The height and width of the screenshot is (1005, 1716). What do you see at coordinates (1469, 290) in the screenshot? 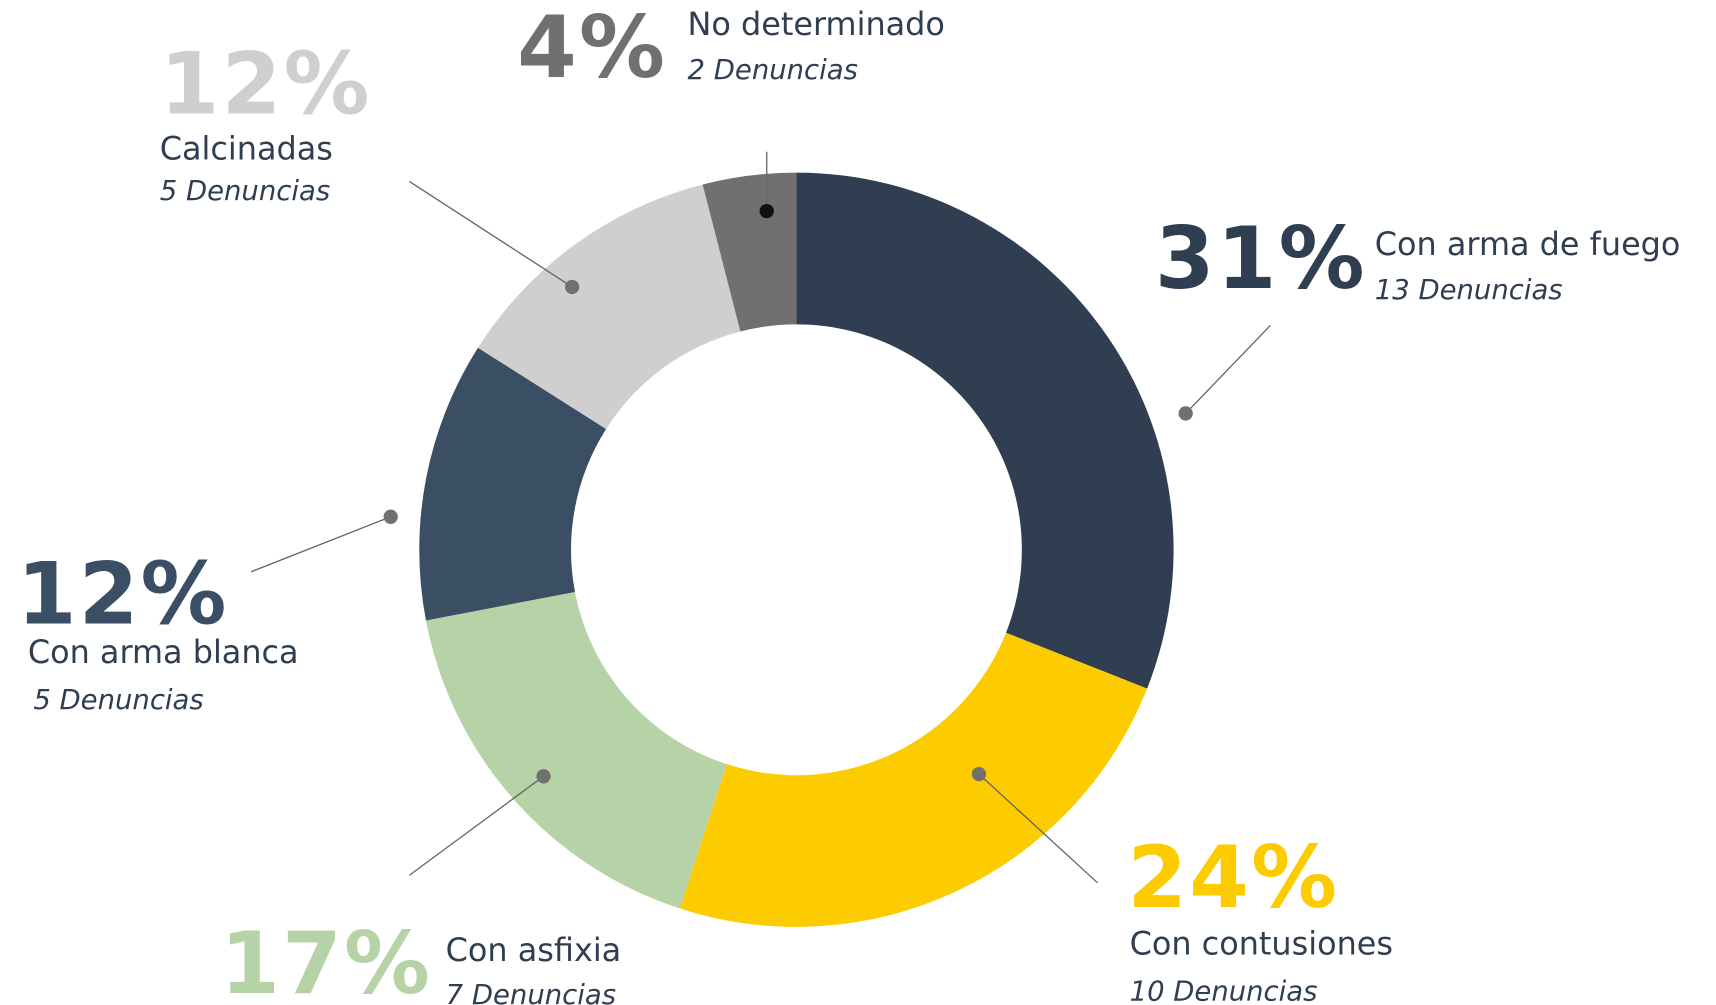
I see `detail-label: 13 Denuncias` at bounding box center [1469, 290].